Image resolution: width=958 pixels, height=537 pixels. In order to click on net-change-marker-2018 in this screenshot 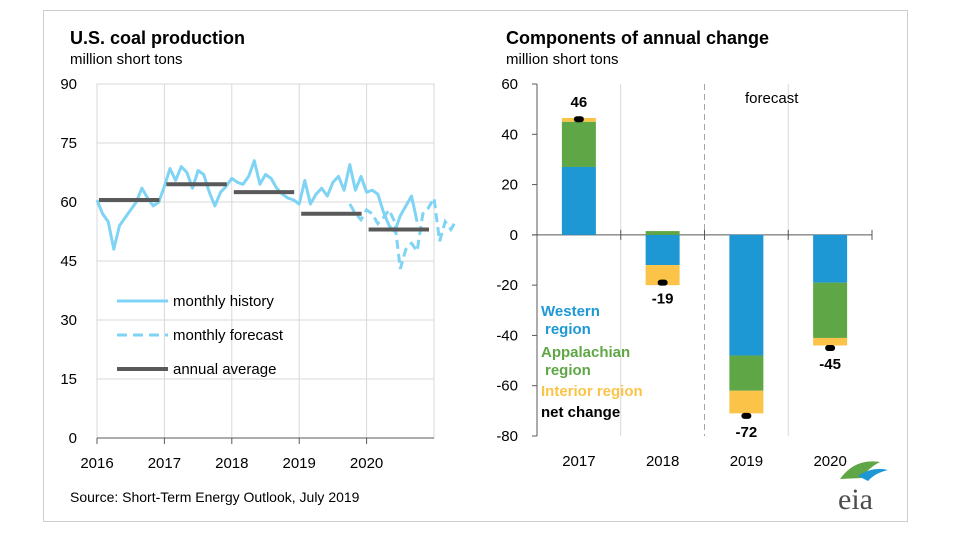, I will do `click(662, 282)`.